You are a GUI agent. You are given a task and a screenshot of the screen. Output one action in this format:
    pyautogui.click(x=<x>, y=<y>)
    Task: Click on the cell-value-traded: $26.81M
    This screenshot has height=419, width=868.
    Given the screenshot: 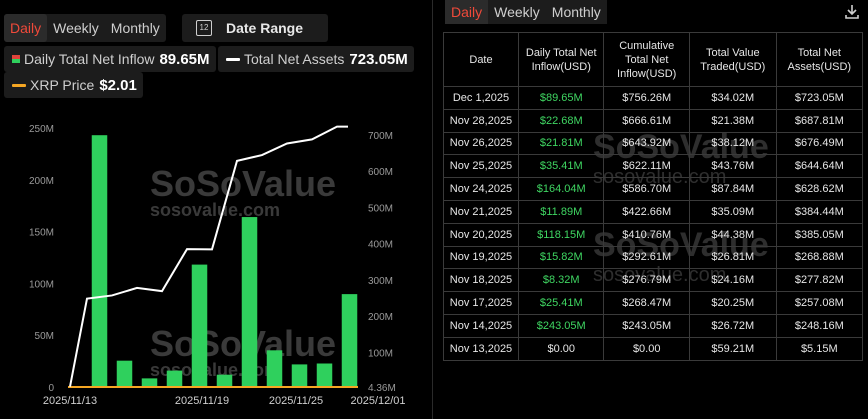 What is the action you would take?
    pyautogui.click(x=732, y=257)
    